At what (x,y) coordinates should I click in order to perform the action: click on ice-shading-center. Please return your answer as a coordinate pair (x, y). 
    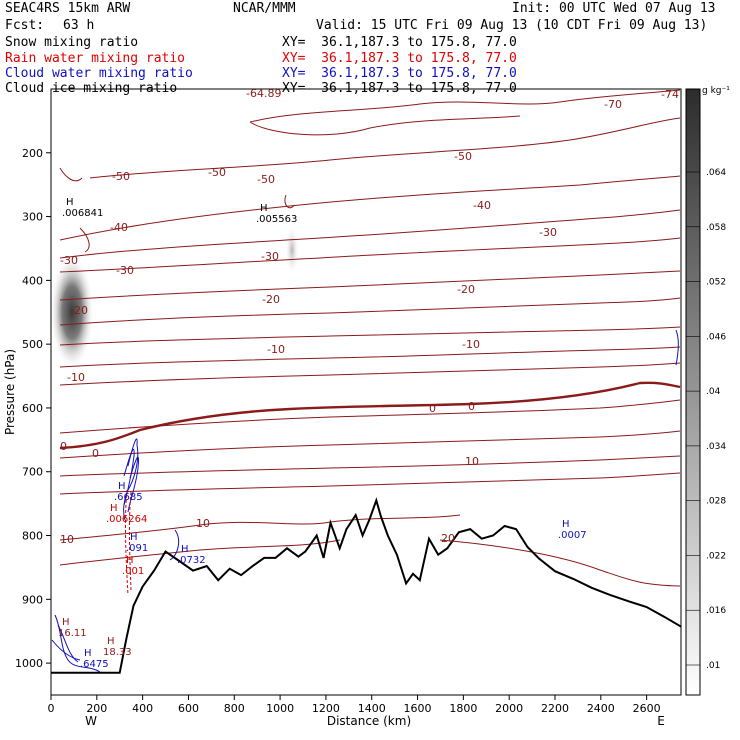
    Looking at the image, I should click on (292, 250).